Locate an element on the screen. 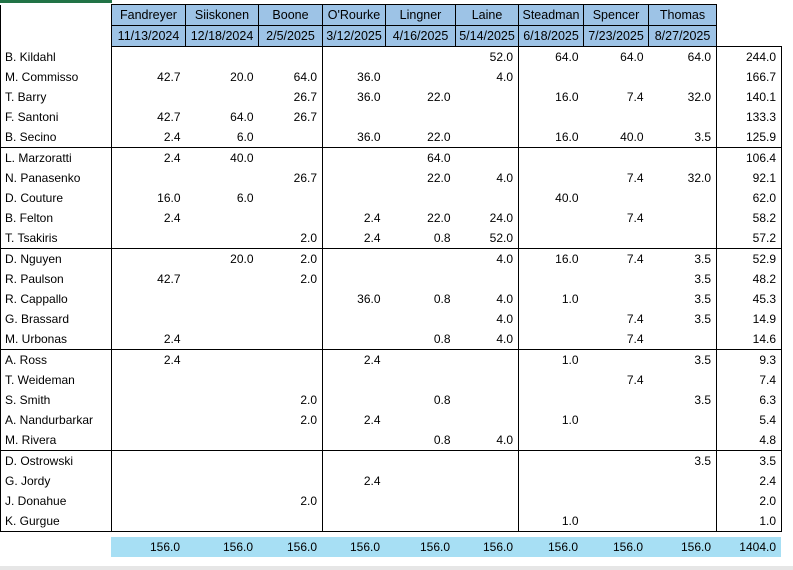 Image resolution: width=793 pixels, height=570 pixels. row-total-cell: 14.9 is located at coordinates (749, 319).